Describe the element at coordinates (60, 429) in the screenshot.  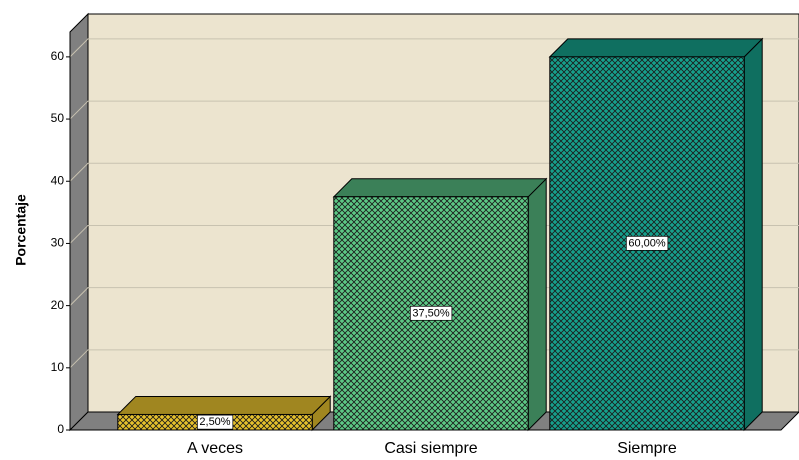
I see `y-tick-label: 0` at that location.